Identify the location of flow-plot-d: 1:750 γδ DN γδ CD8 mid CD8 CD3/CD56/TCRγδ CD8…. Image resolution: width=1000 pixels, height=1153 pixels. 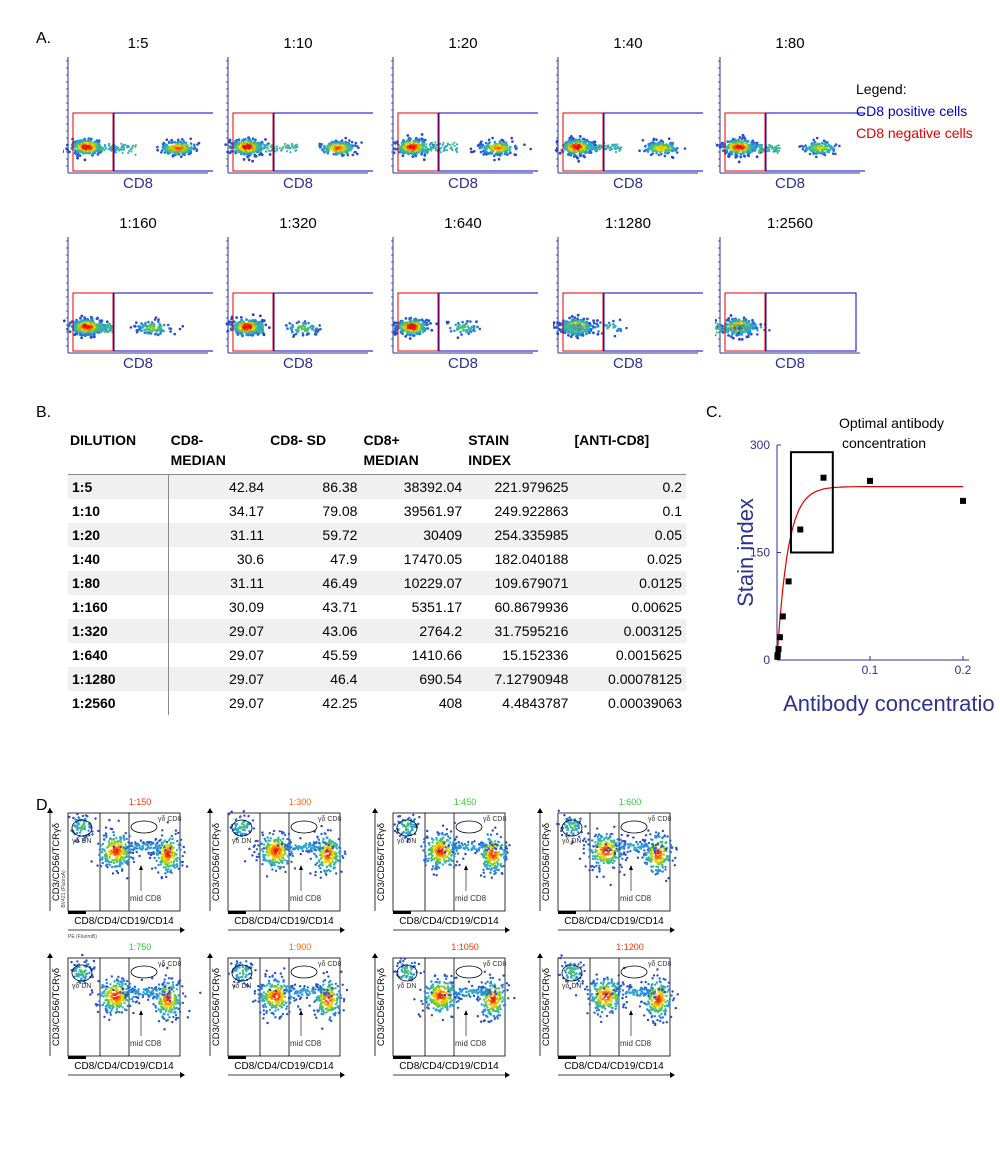
(150, 1017).